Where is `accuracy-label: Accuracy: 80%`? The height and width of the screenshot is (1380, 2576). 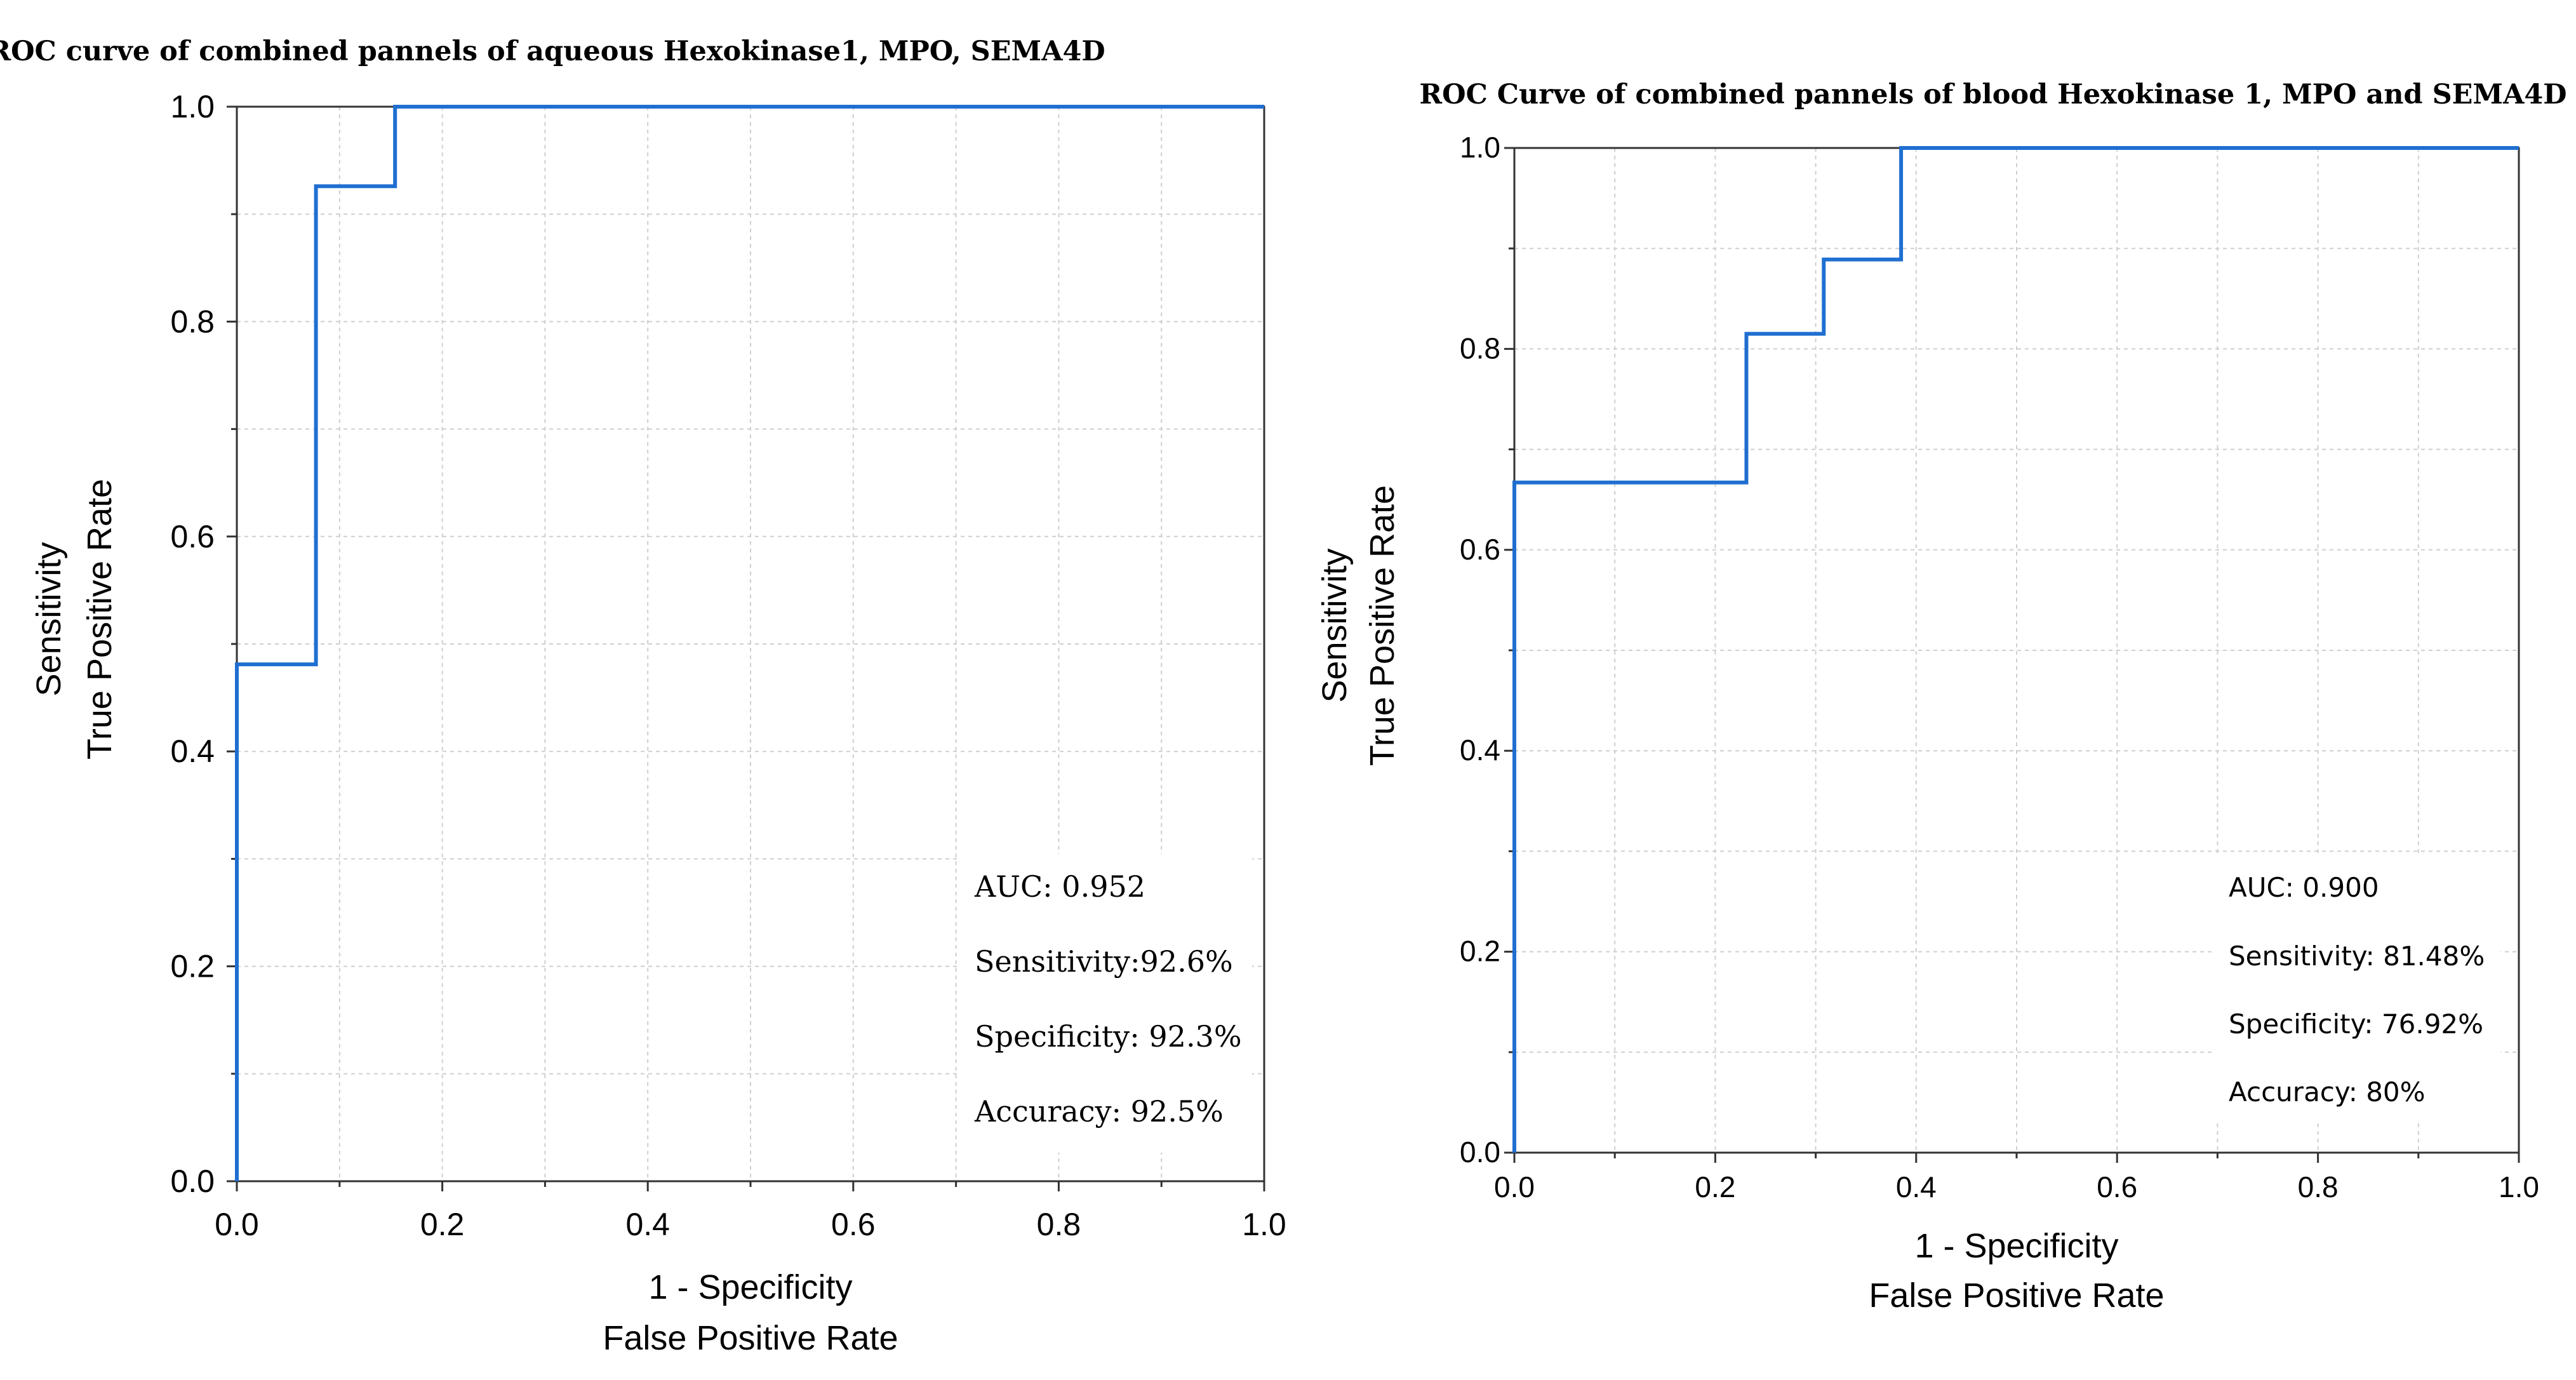
accuracy-label: Accuracy: 80% is located at coordinates (2327, 1092).